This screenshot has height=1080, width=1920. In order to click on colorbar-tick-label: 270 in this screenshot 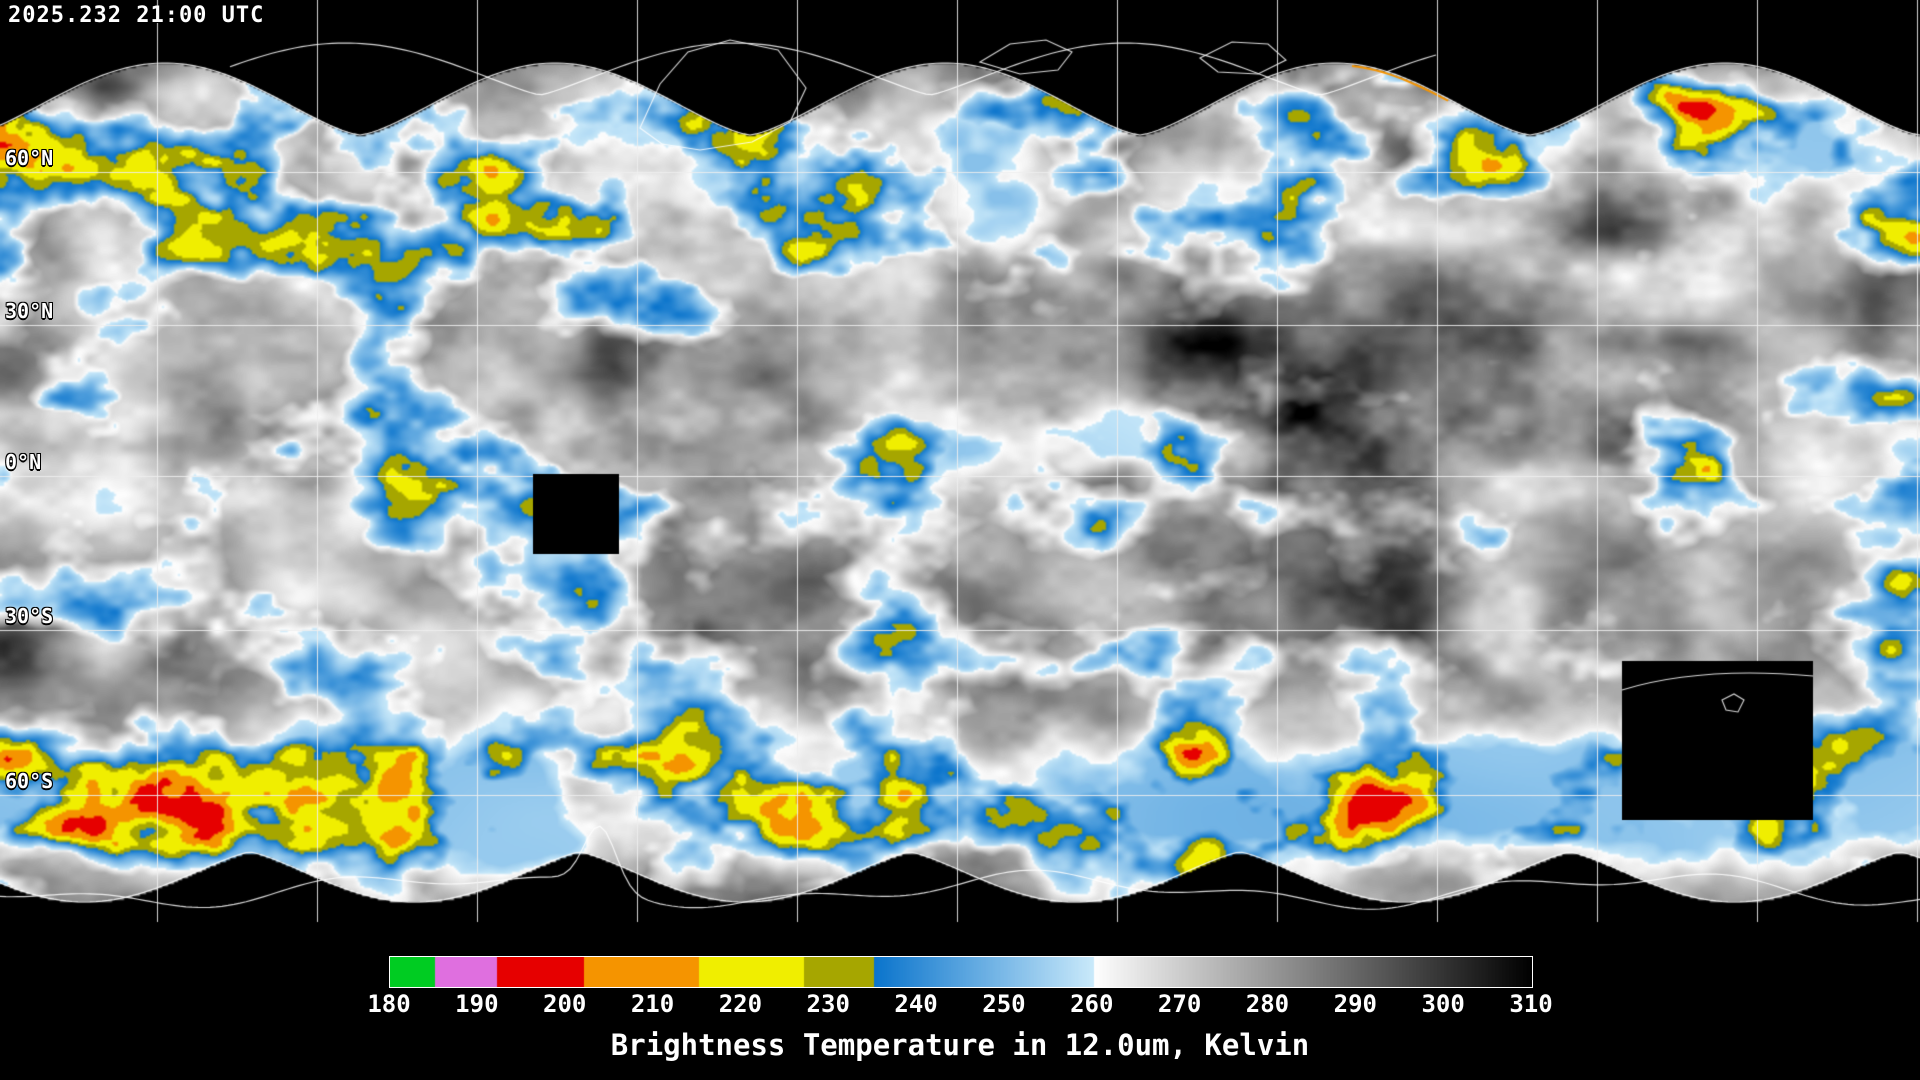, I will do `click(1179, 1004)`.